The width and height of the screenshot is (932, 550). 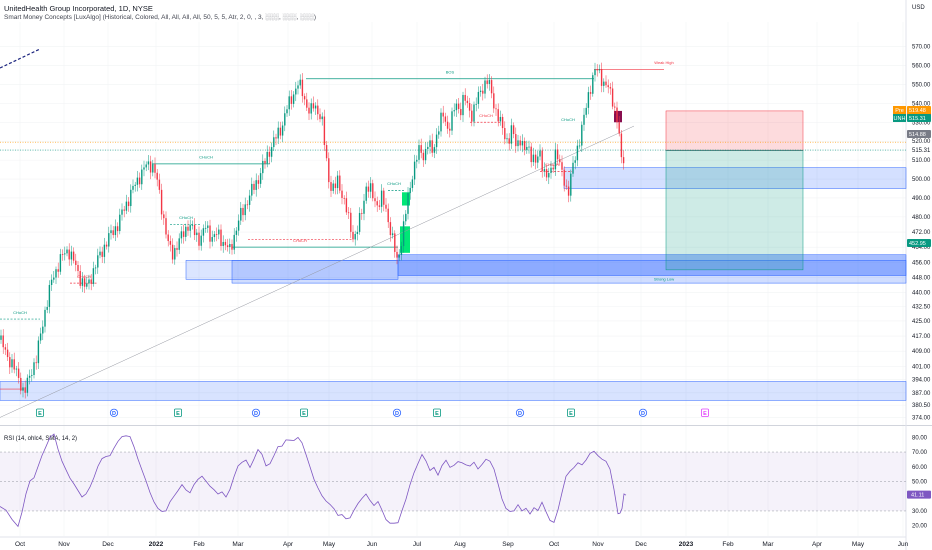 I want to click on time-tick-label: Dec, so click(x=641, y=544).